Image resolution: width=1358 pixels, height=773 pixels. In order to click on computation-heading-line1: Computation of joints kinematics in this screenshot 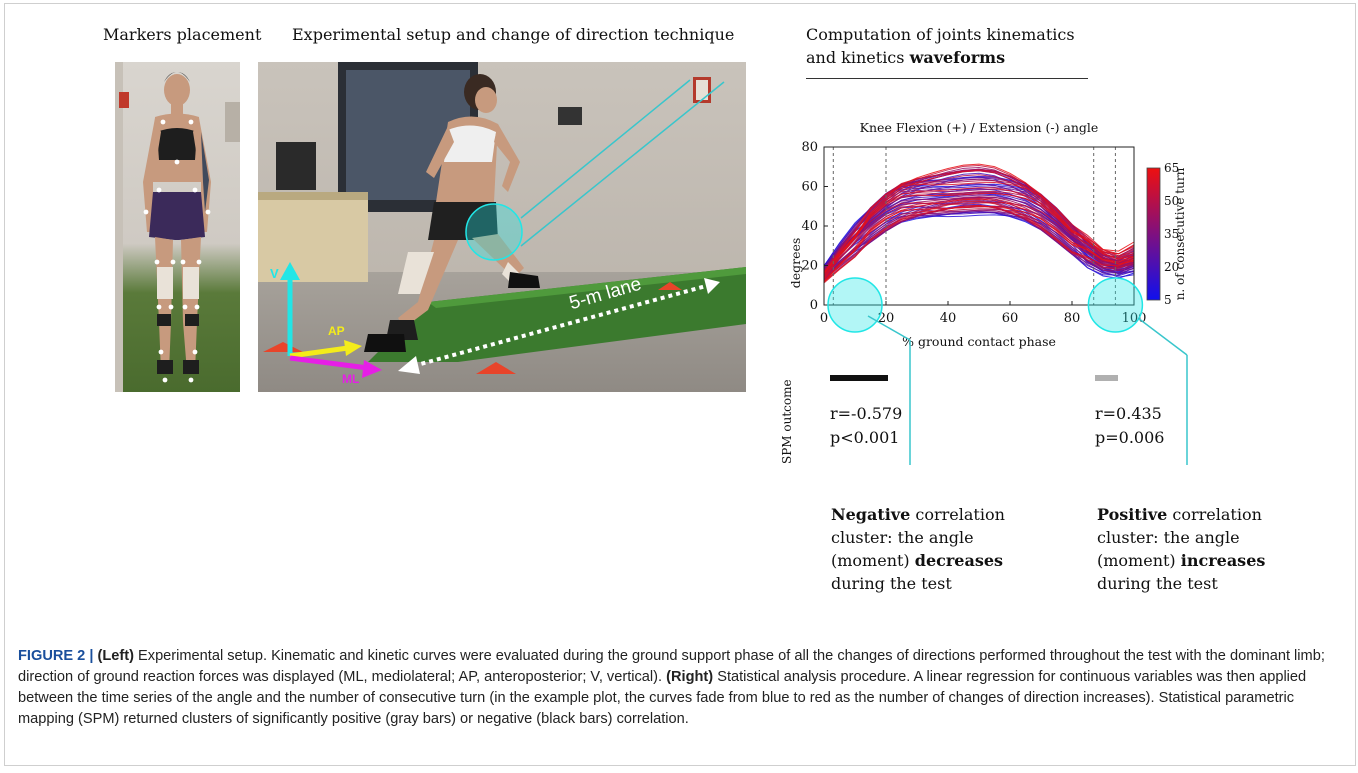, I will do `click(940, 34)`.